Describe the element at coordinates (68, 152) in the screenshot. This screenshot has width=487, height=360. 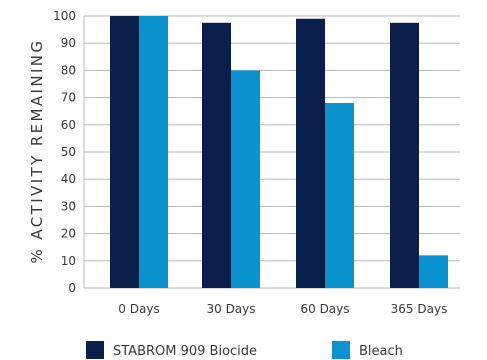
I see `y-tick-label: 50` at that location.